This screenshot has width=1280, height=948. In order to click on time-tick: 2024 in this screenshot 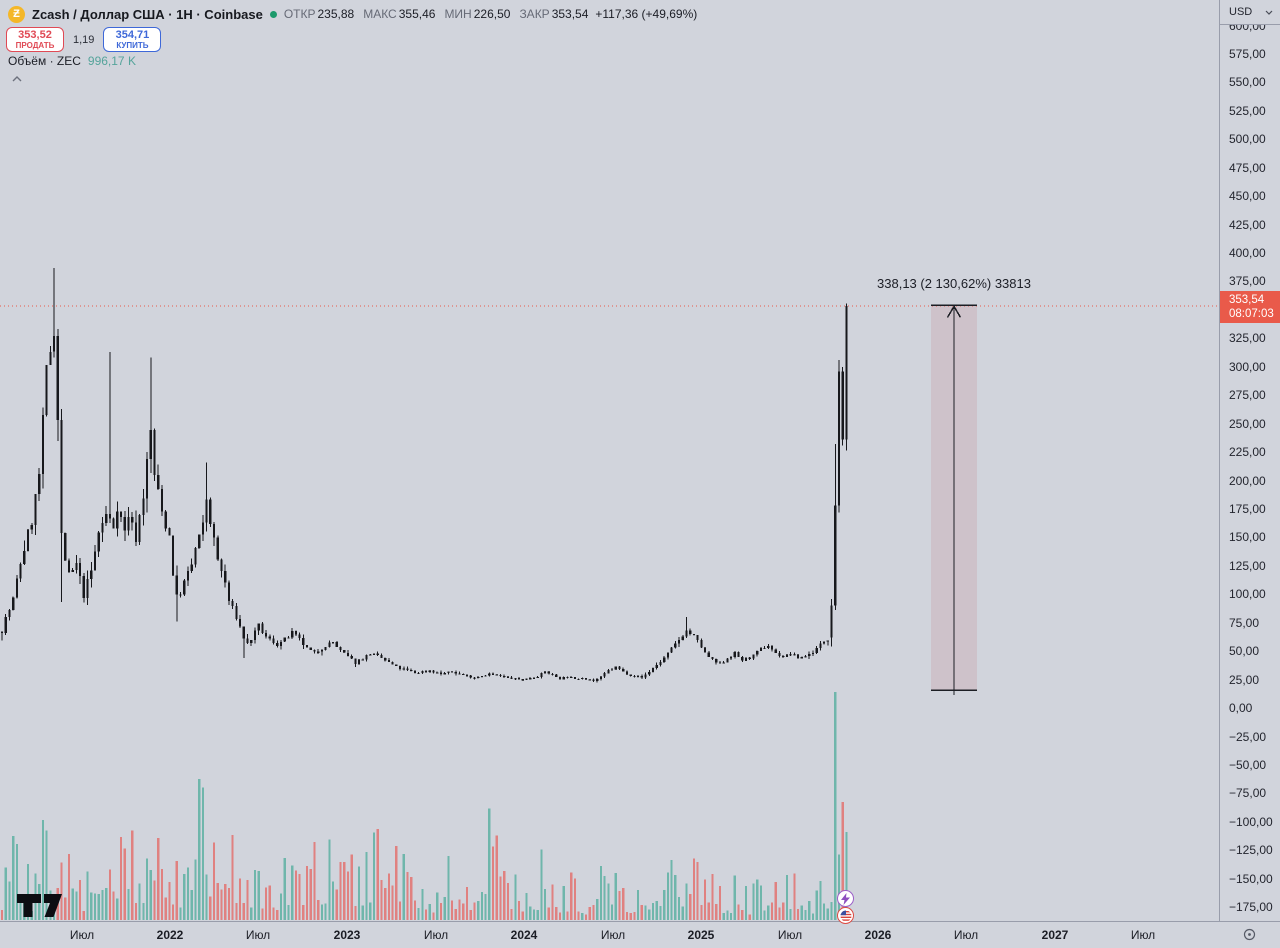, I will do `click(524, 935)`.